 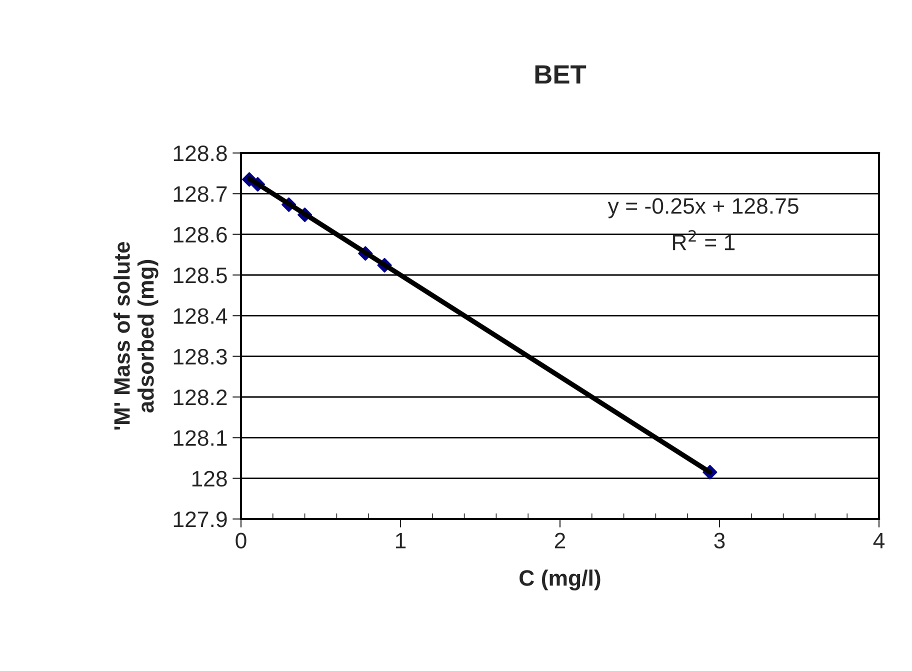 What do you see at coordinates (560, 580) in the screenshot?
I see `x-axis-title: C (mg/l)` at bounding box center [560, 580].